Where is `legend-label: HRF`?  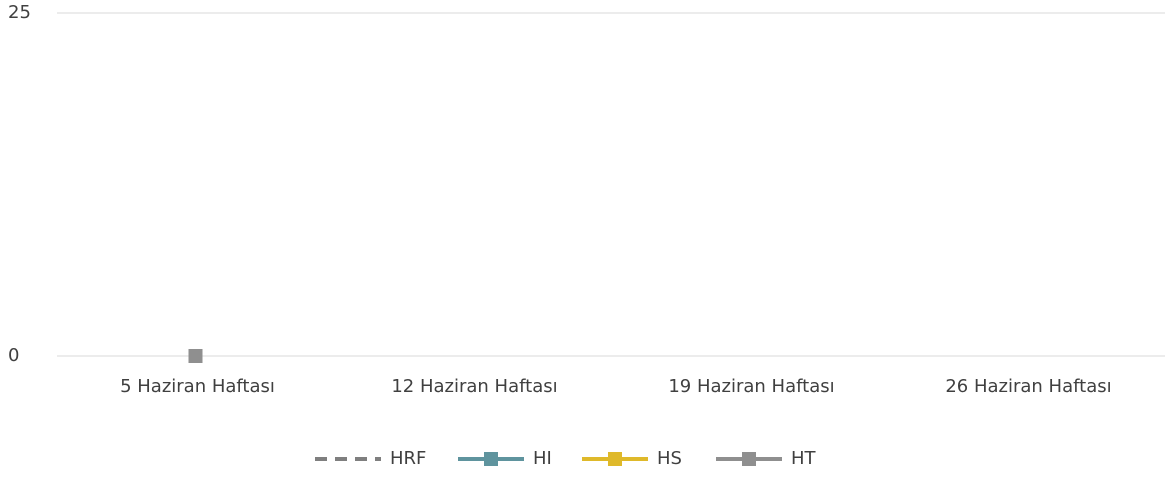
legend-label: HRF is located at coordinates (408, 458).